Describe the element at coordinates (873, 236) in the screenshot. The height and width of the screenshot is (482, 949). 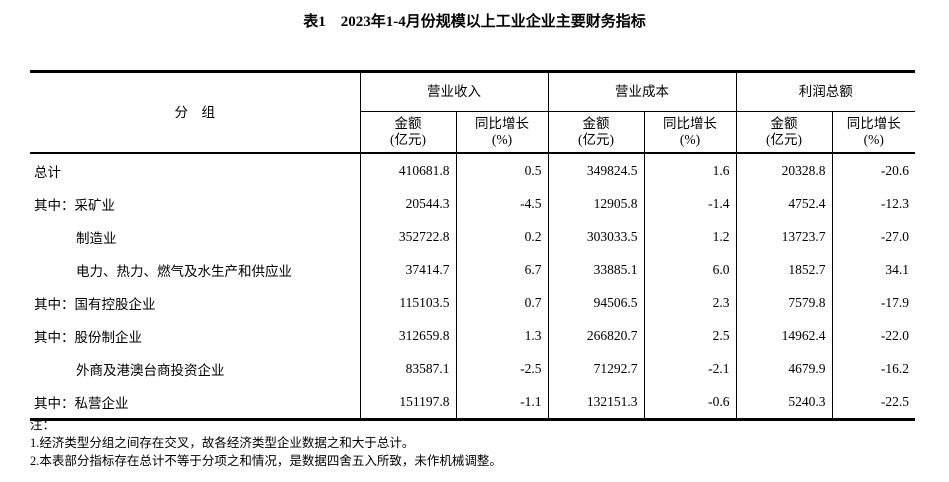
I see `growth-cell: -27.0` at that location.